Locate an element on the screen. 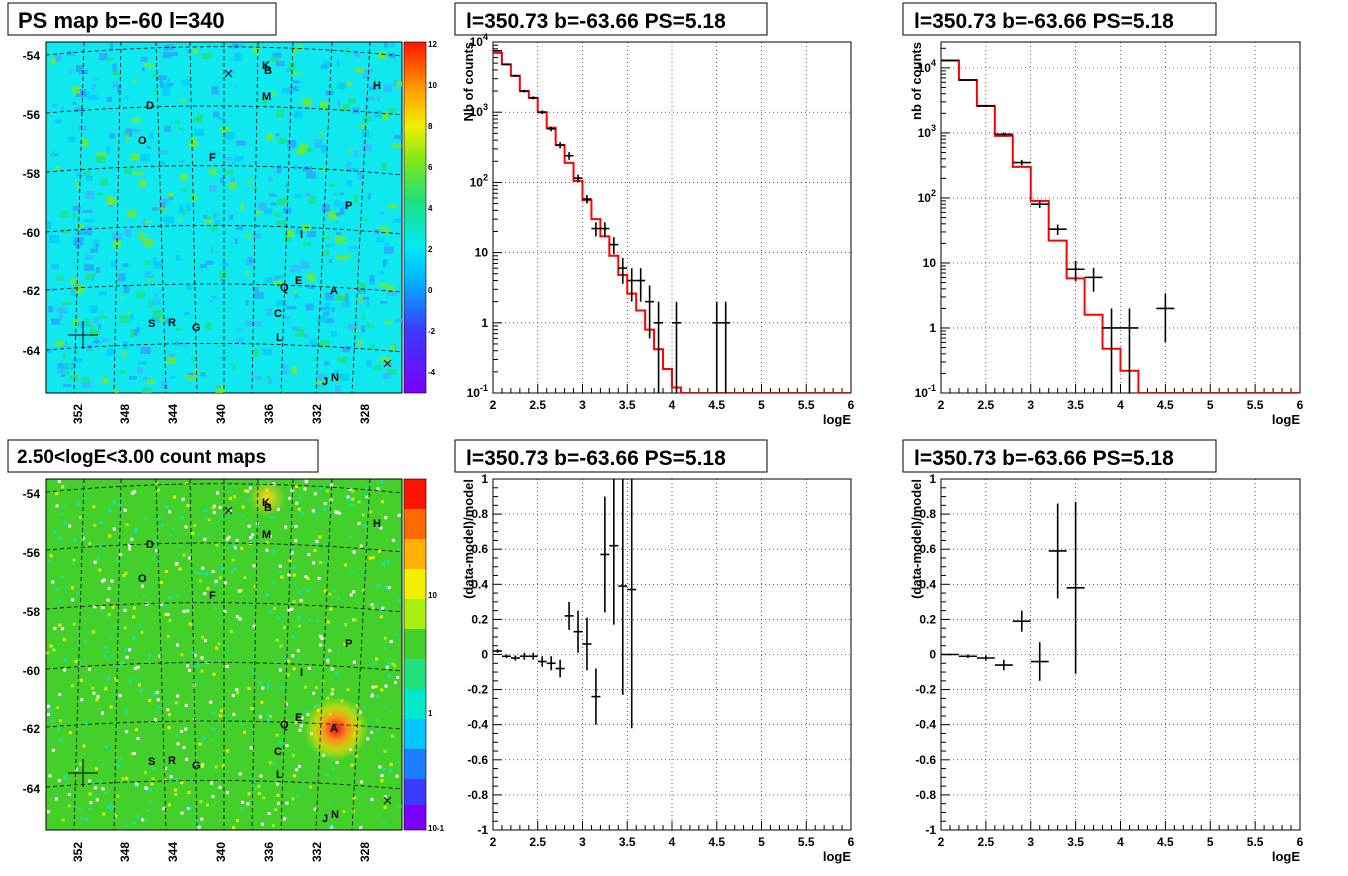 This screenshot has height=876, width=1348. ps-map-colorbar-ticks: 12 10 8 6 4 2 0 -2 -4 is located at coordinates (432, 208).